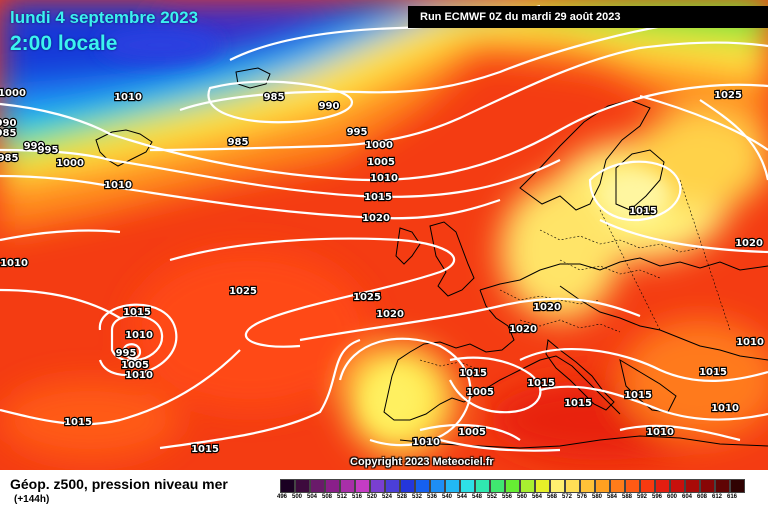 The image size is (768, 512). Describe the element at coordinates (391, 491) in the screenshot. I see `scale-swatch: 524` at that location.